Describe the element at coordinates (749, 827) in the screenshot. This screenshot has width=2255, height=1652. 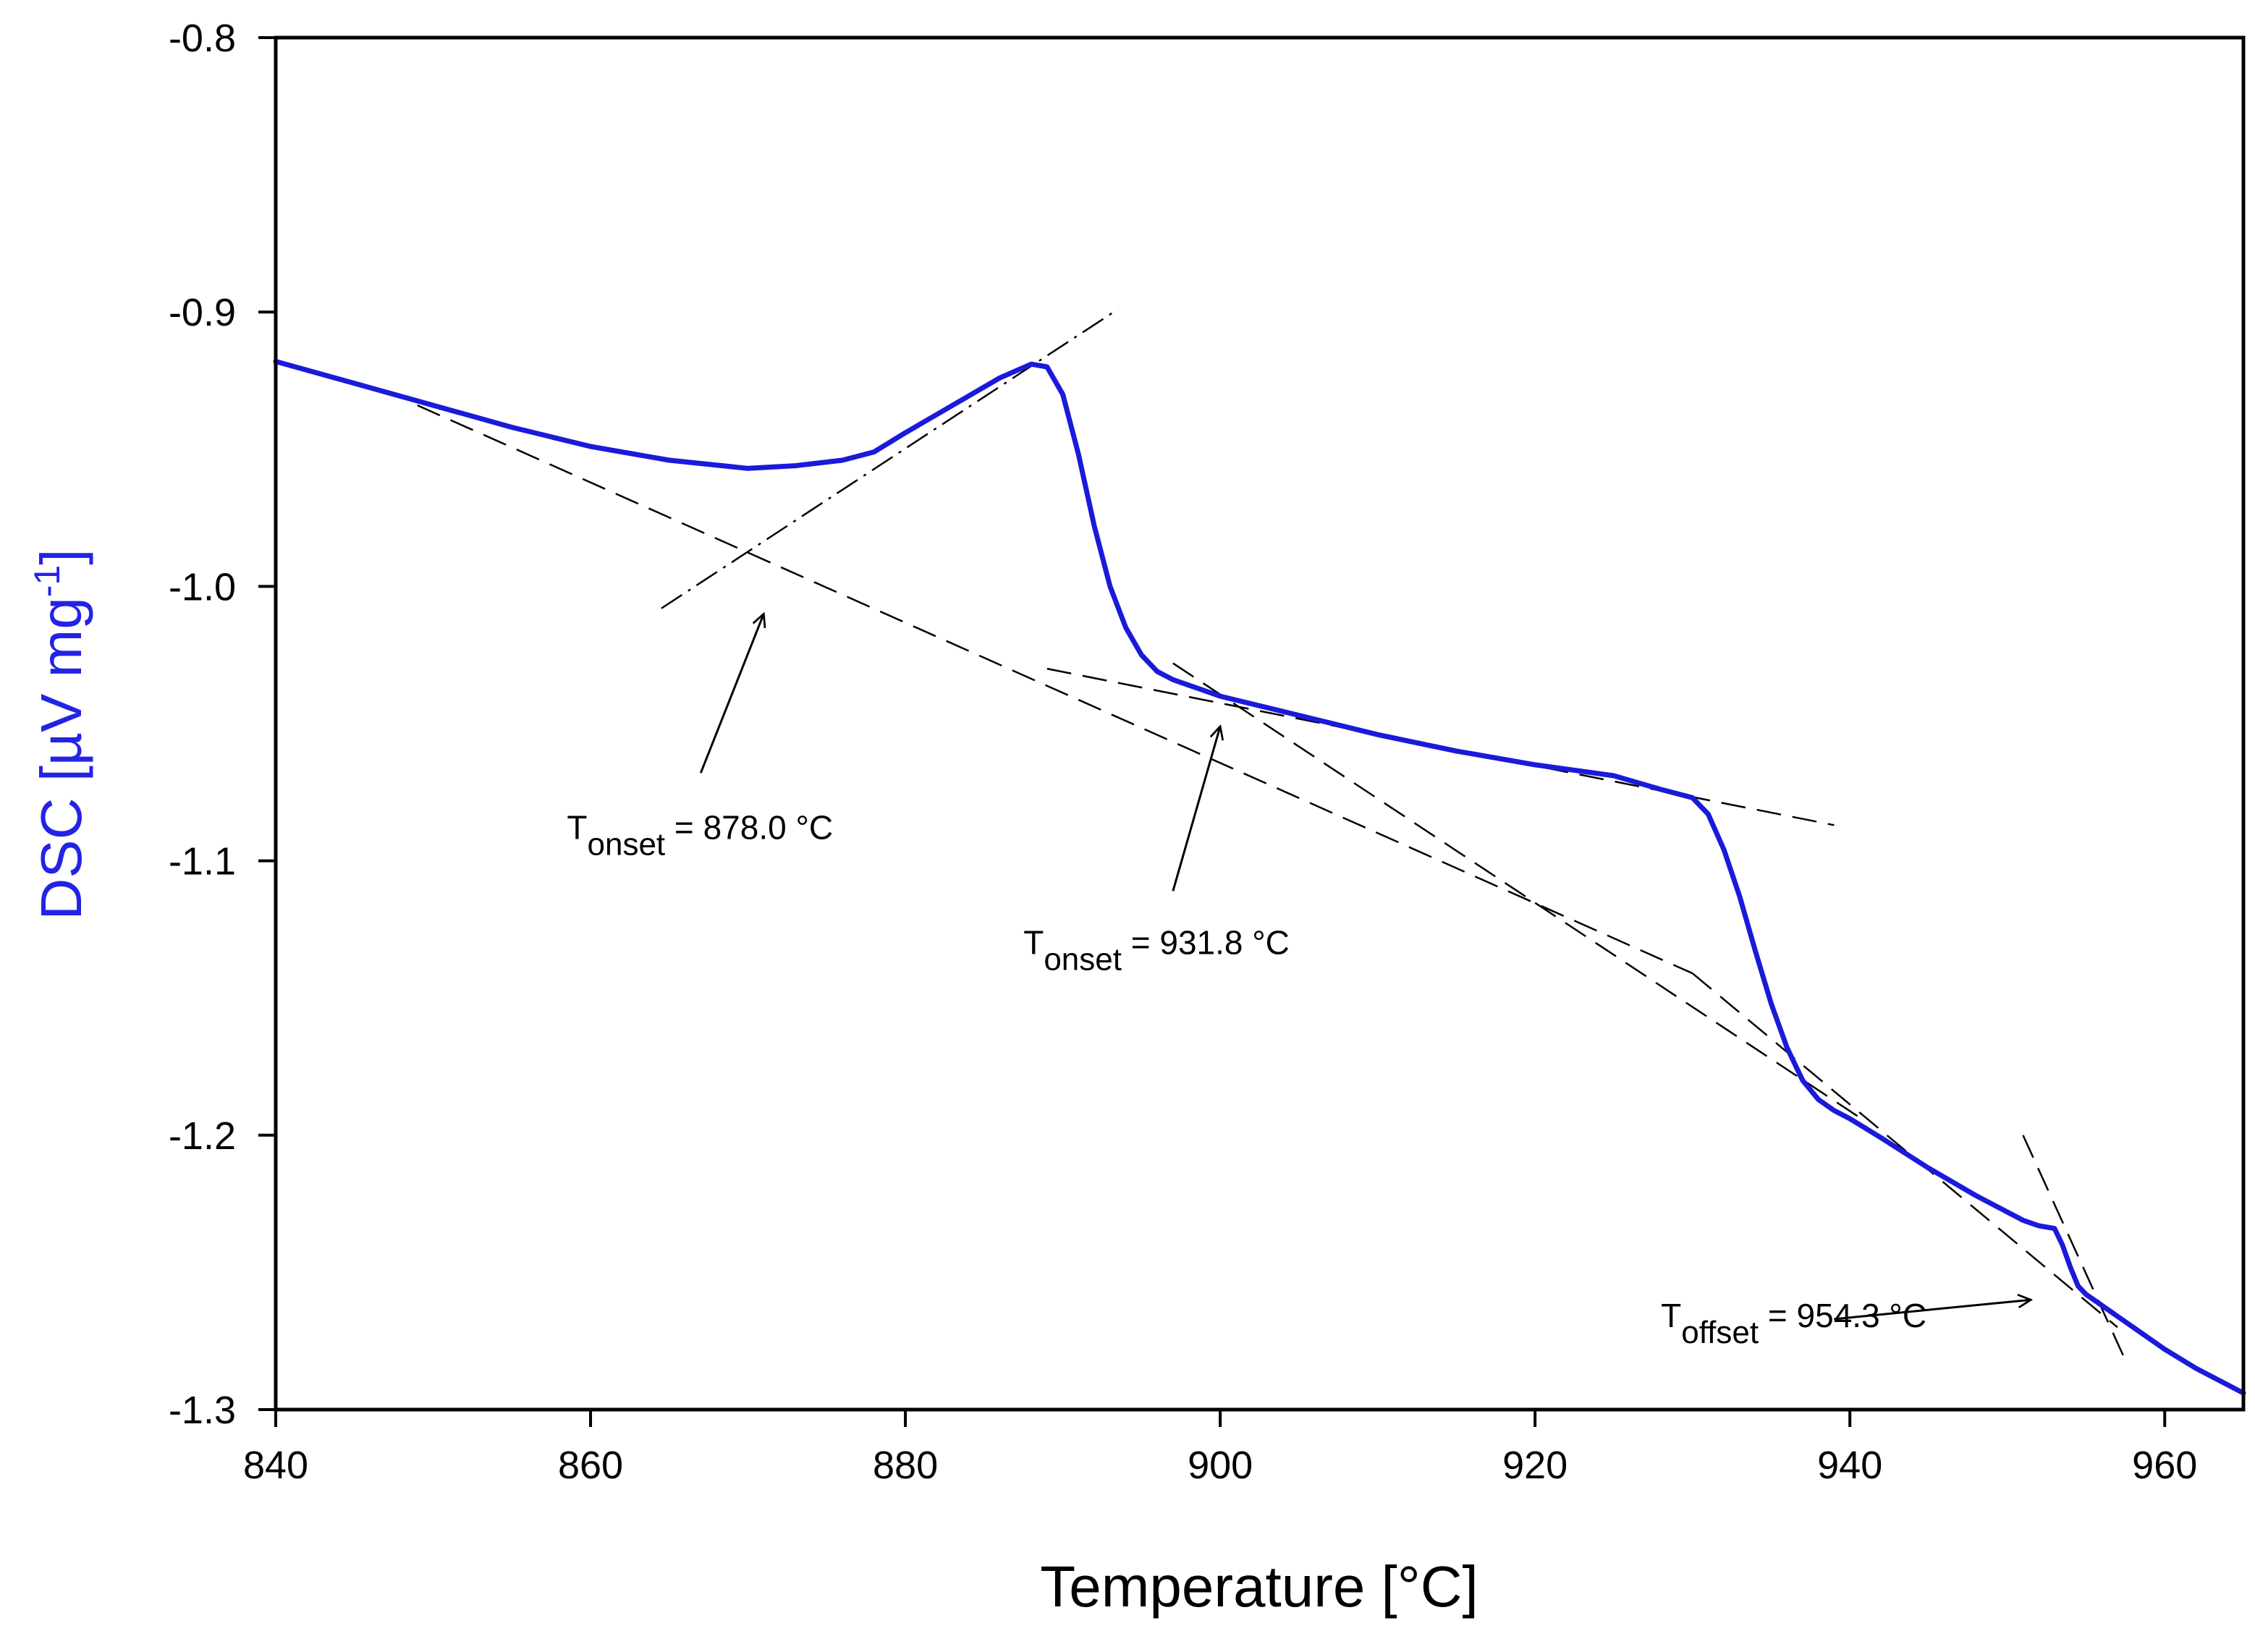
I see `label-value: = 878.0 °C` at that location.